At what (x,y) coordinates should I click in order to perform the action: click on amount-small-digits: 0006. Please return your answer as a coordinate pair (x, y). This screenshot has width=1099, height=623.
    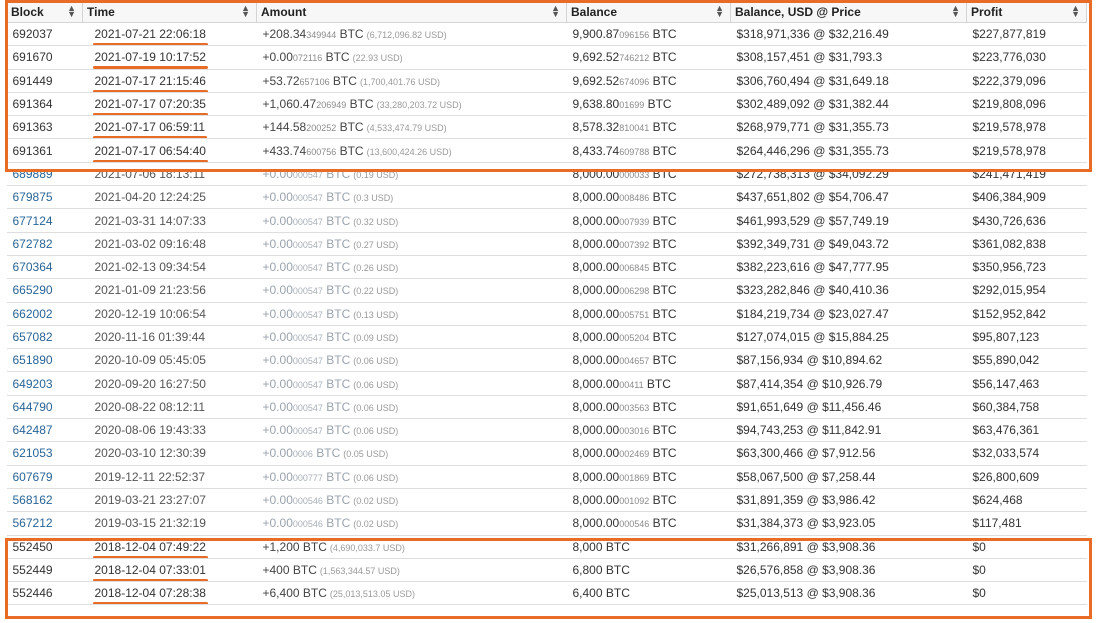
    Looking at the image, I should click on (302, 454).